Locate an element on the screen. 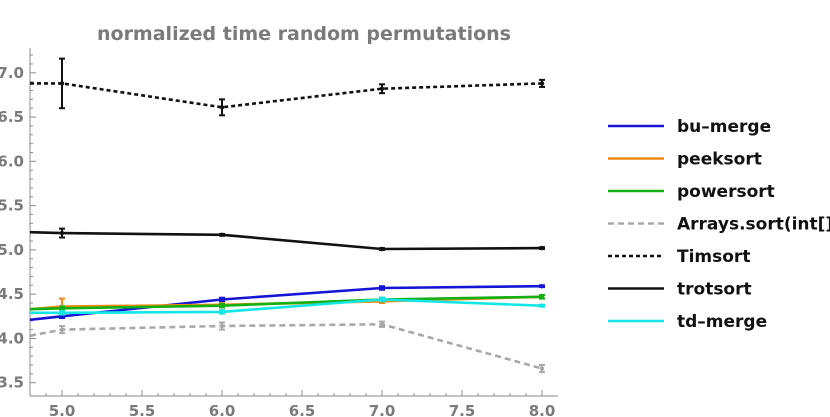 This screenshot has width=830, height=417. x-tick-label: 7.0 is located at coordinates (382, 409).